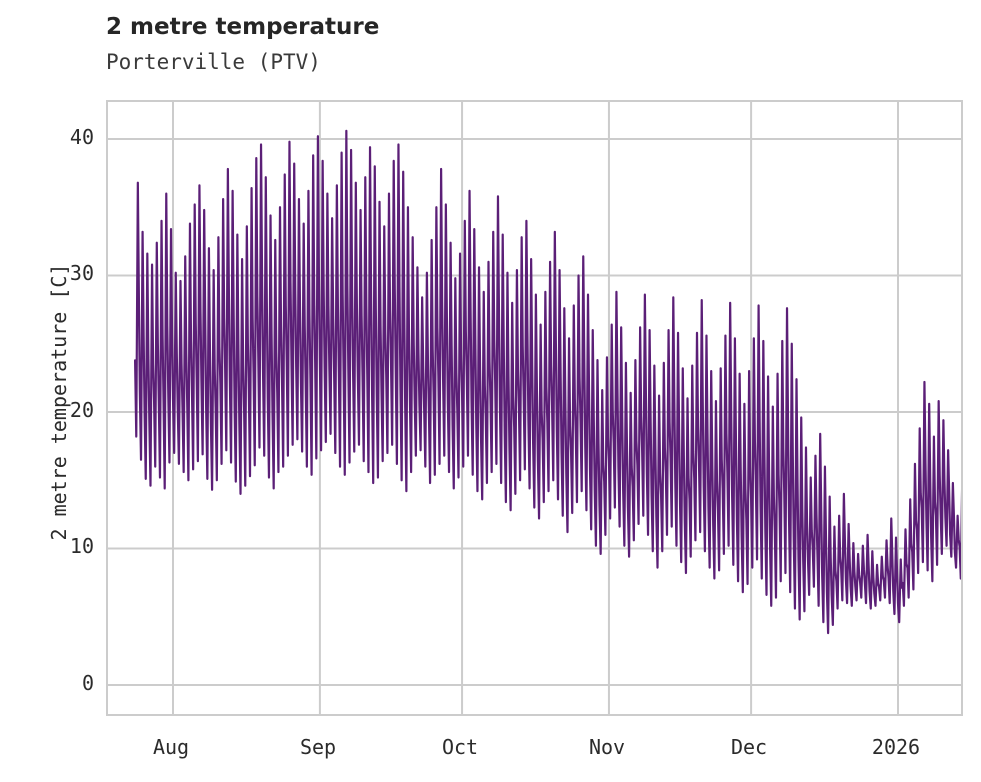 The image size is (981, 782). What do you see at coordinates (81, 546) in the screenshot?
I see `y-tick-10: 10` at bounding box center [81, 546].